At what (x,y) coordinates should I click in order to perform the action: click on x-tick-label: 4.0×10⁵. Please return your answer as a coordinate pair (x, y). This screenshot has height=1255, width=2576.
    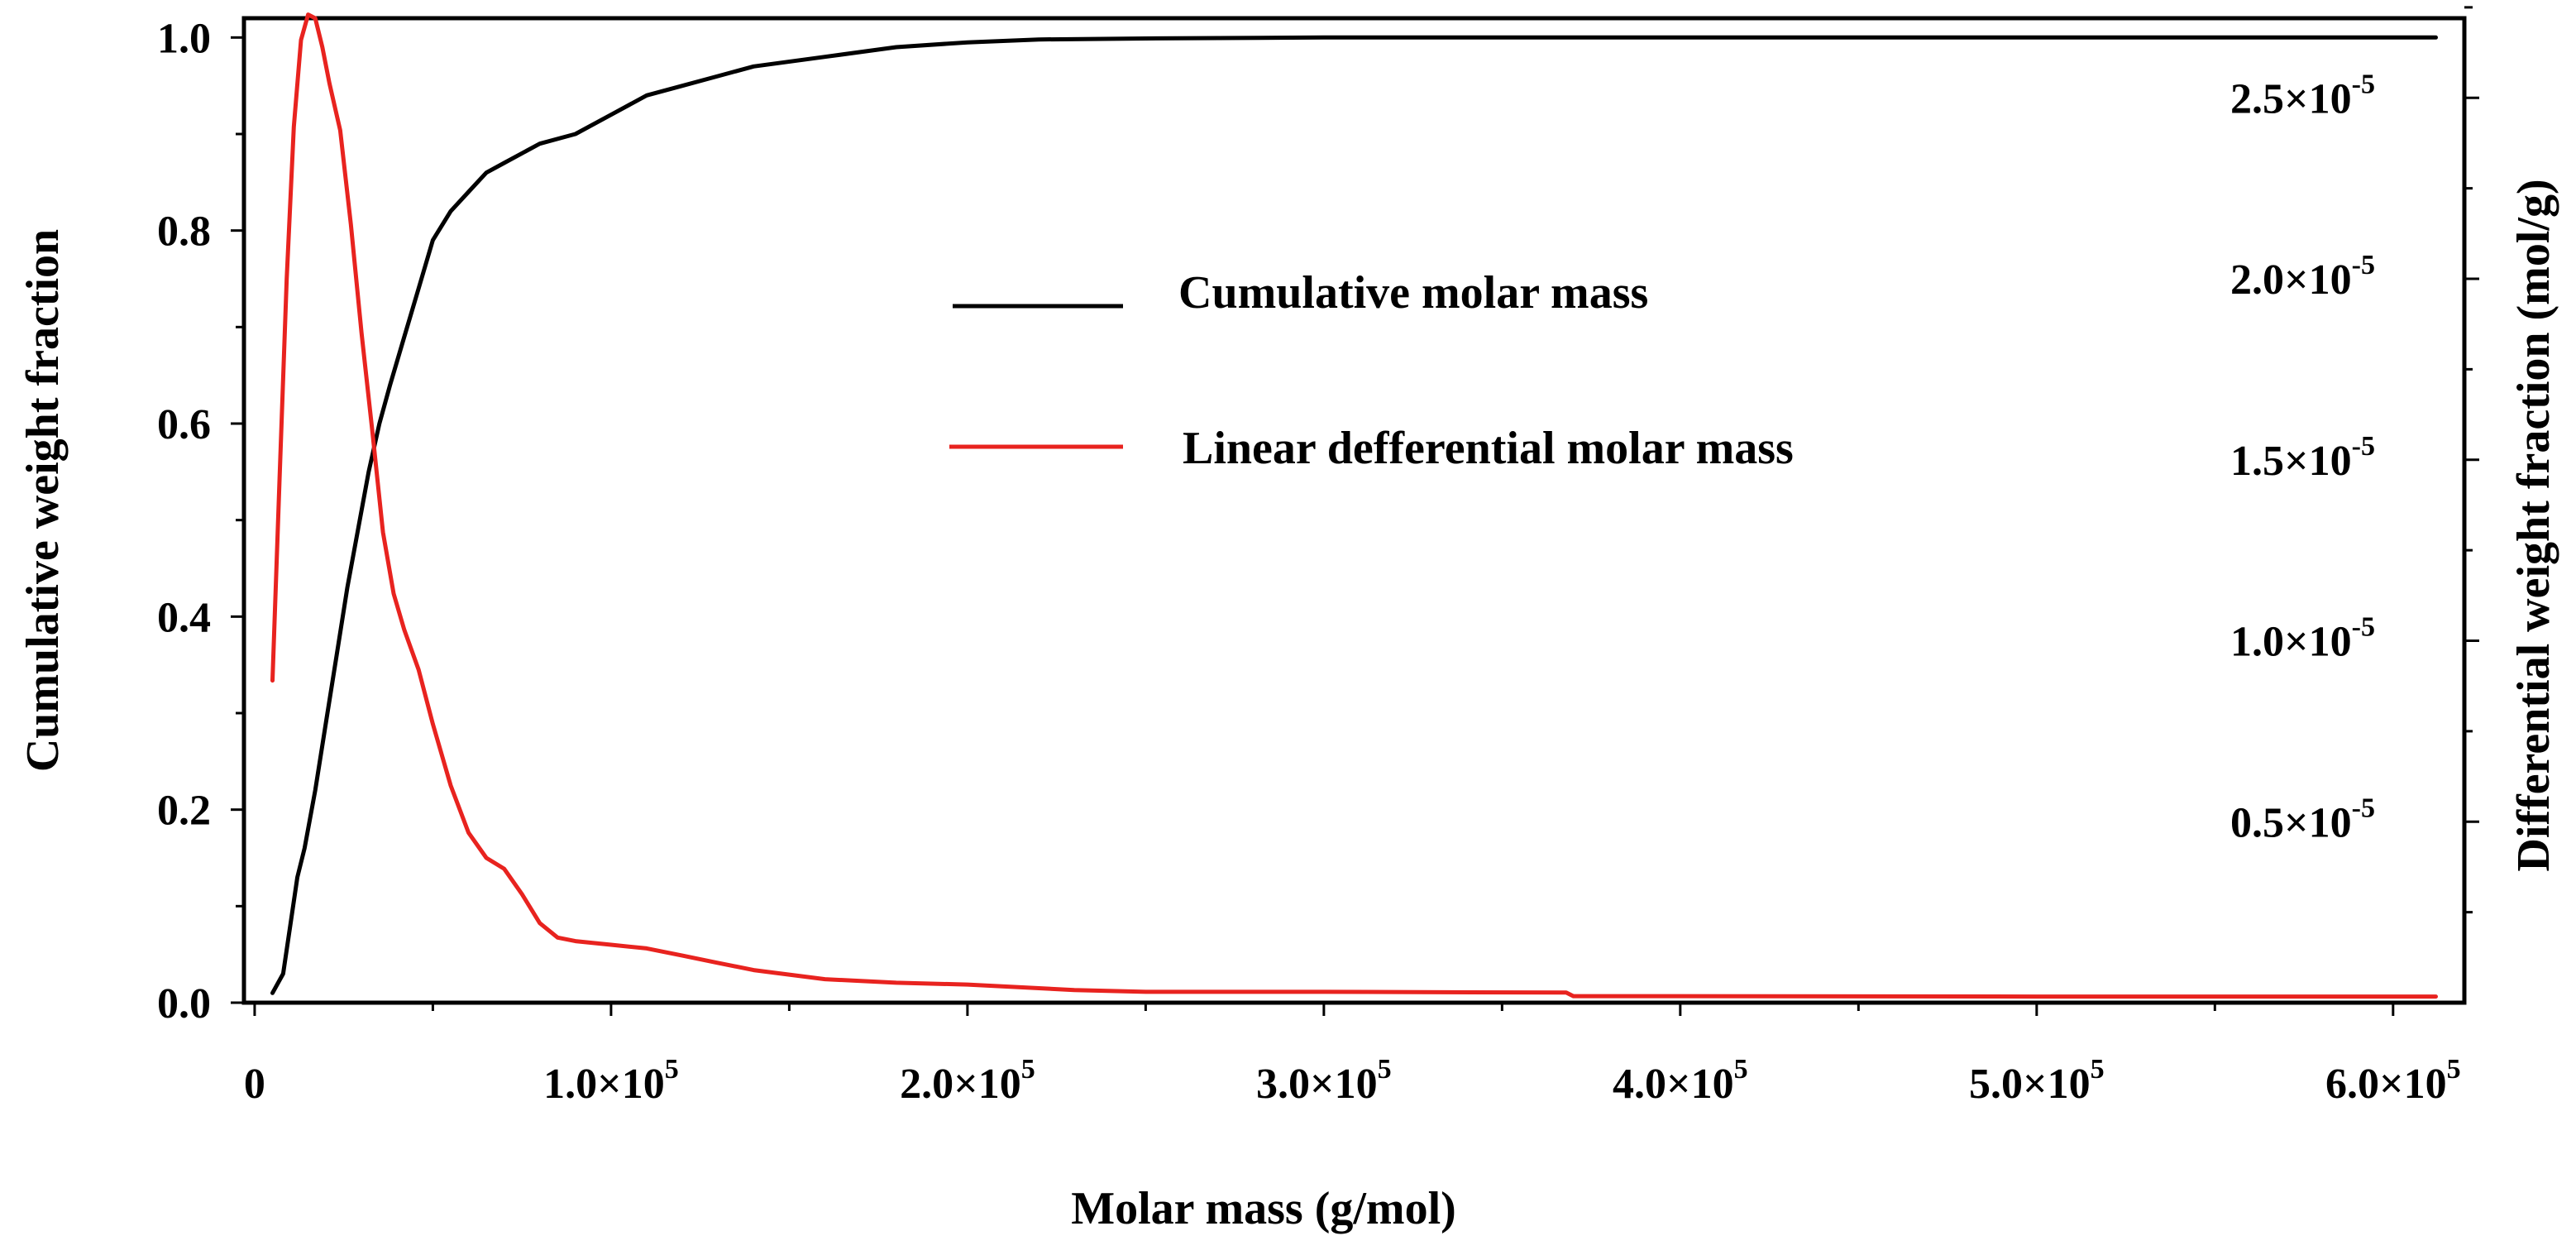
    Looking at the image, I should click on (1680, 1081).